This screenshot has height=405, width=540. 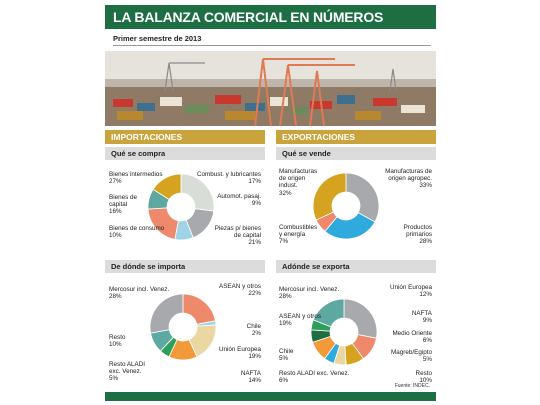 I want to click on label-manufacturas-agropec: Manufacturas de origen agropec. 33%, so click(x=408, y=179).